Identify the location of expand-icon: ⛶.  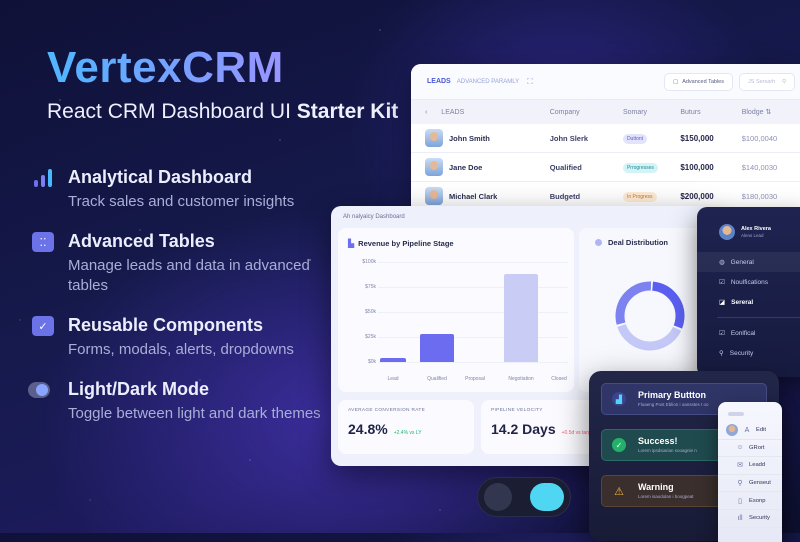
(530, 81).